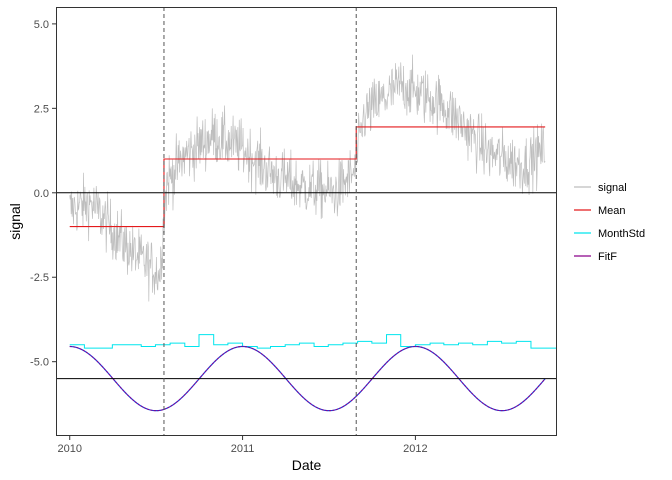  Describe the element at coordinates (621, 234) in the screenshot. I see `legend-label-monthstd: MonthStd` at that location.